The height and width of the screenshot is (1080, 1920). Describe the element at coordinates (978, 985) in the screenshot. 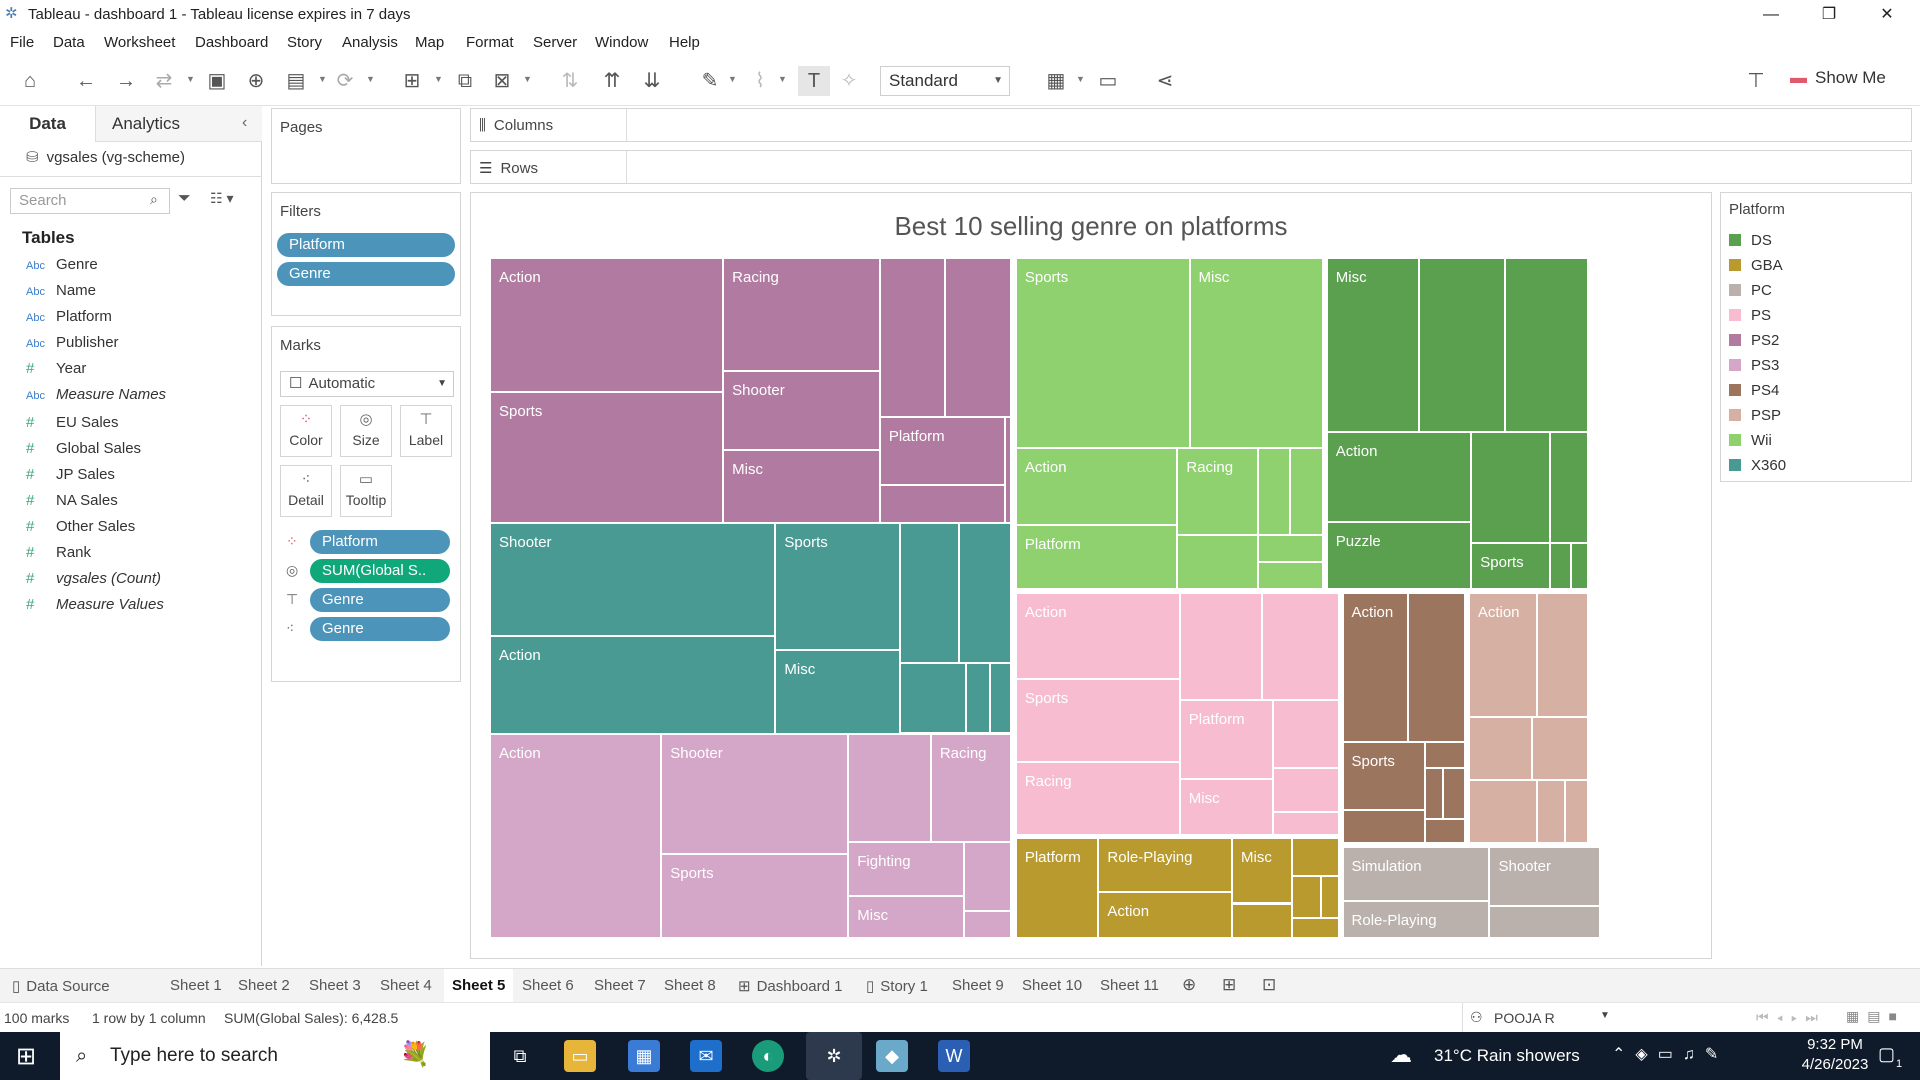

I see `sheet-tab-sheet-9: Sheet 9` at that location.